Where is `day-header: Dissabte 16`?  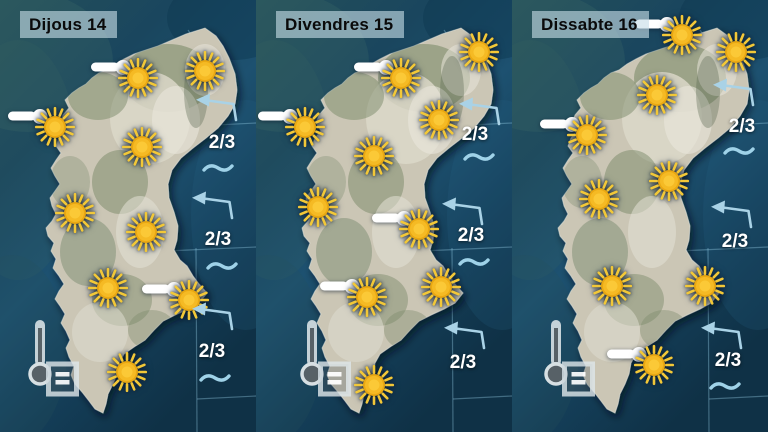 day-header: Dissabte 16 is located at coordinates (590, 24).